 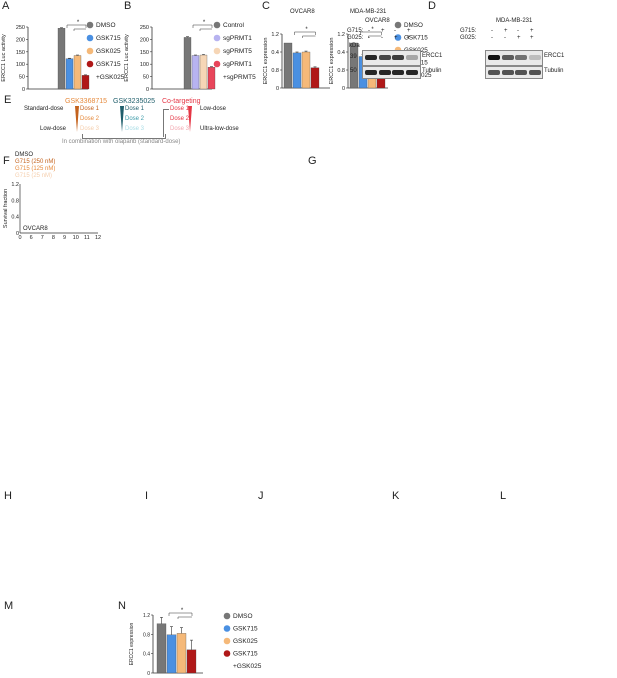 What do you see at coordinates (266, 6) in the screenshot?
I see `panel-label-c: C` at bounding box center [266, 6].